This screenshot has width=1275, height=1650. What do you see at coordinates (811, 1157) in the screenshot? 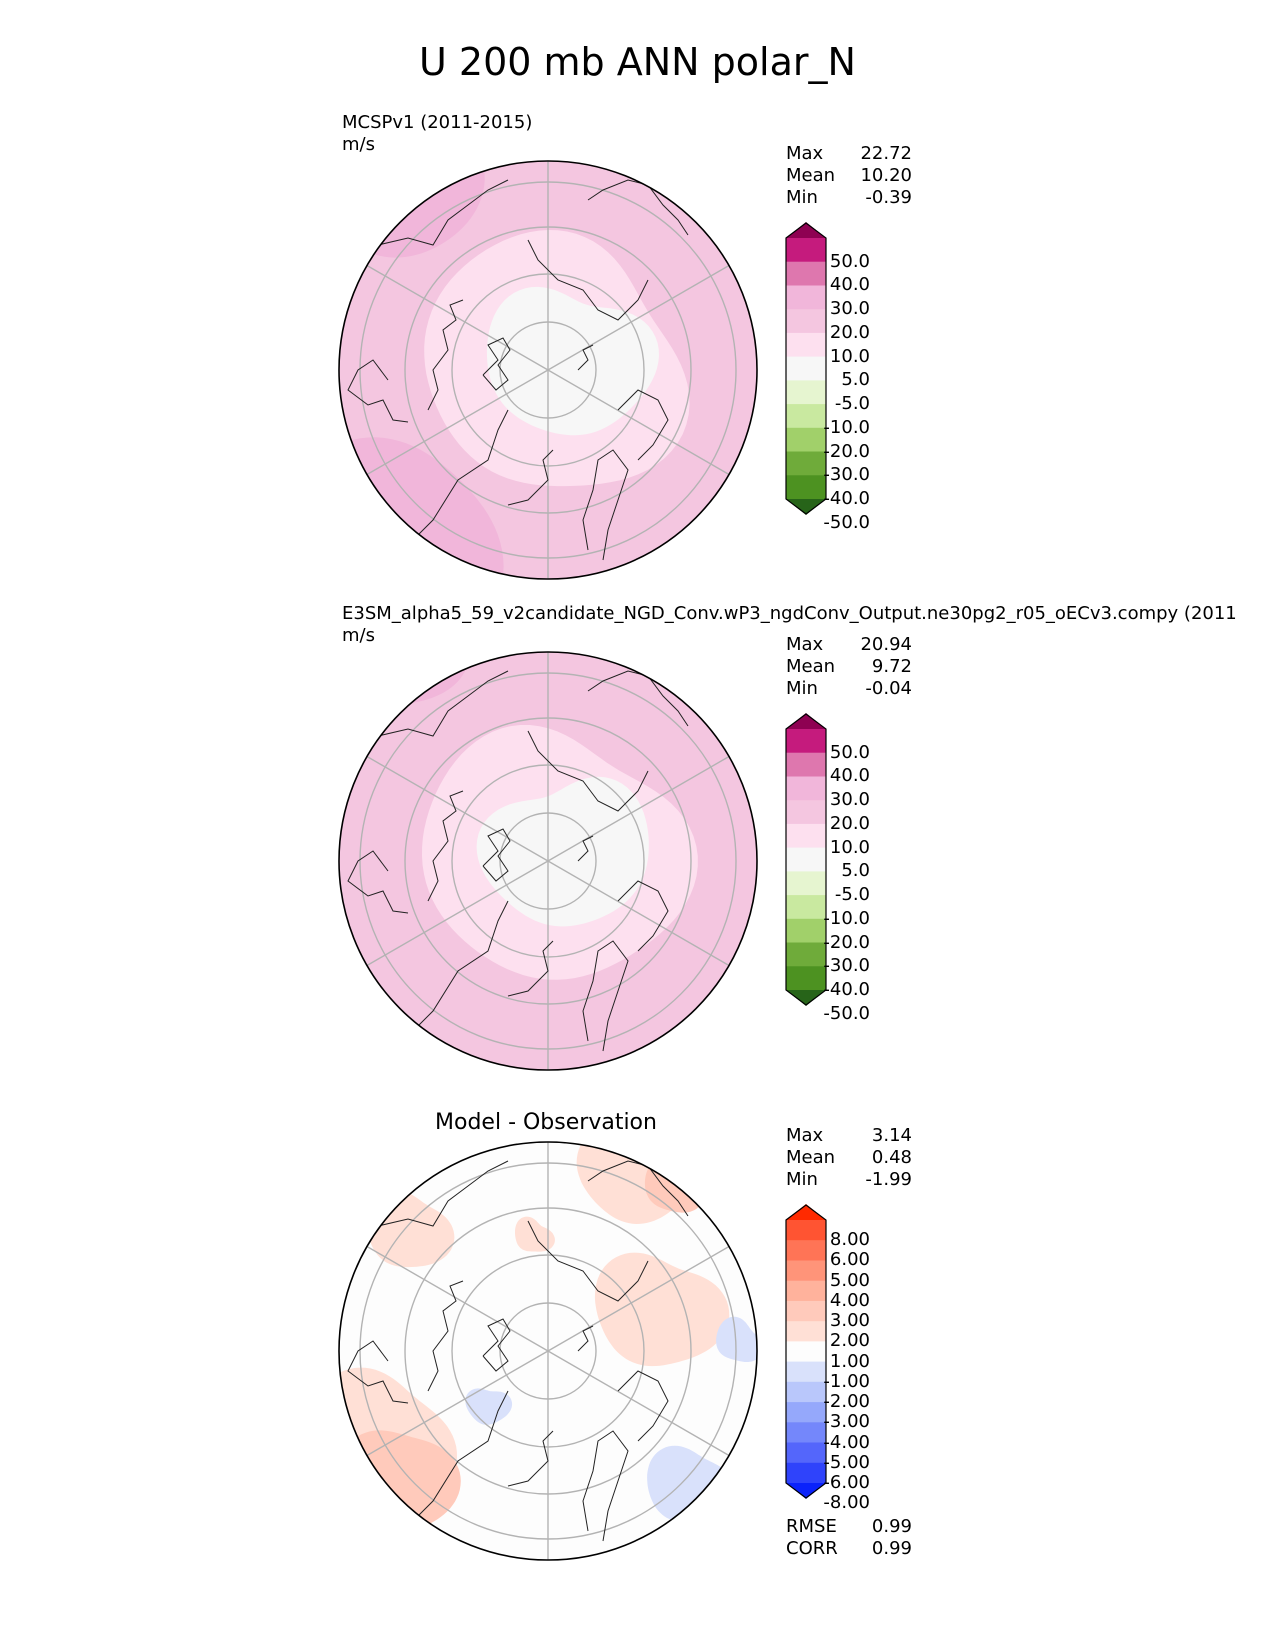
I see `panel3-mean-label: Mean` at bounding box center [811, 1157].